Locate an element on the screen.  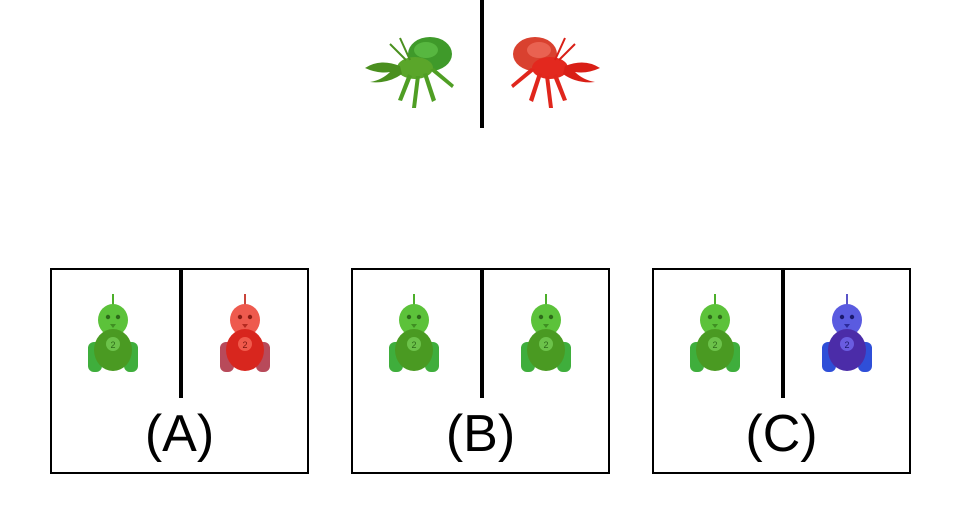
option-label: (B) is located at coordinates (480, 434).